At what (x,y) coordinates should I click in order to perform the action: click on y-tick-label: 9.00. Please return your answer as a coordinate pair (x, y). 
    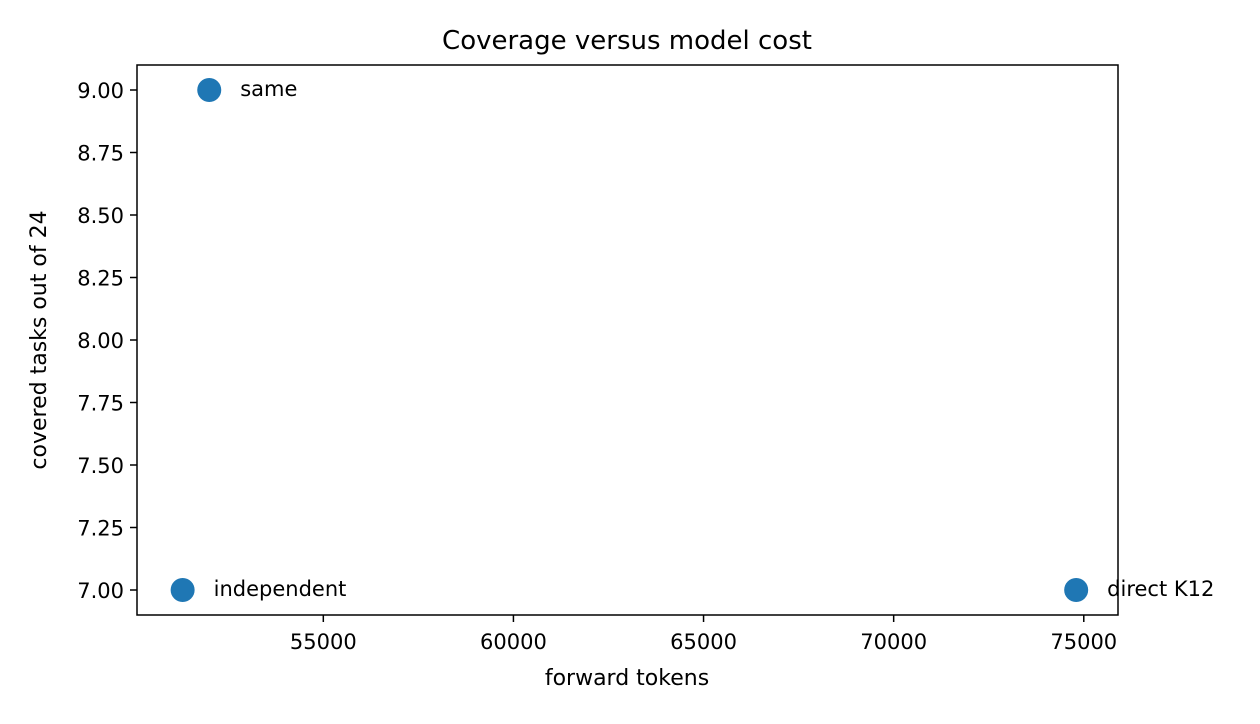
    Looking at the image, I should click on (100, 91).